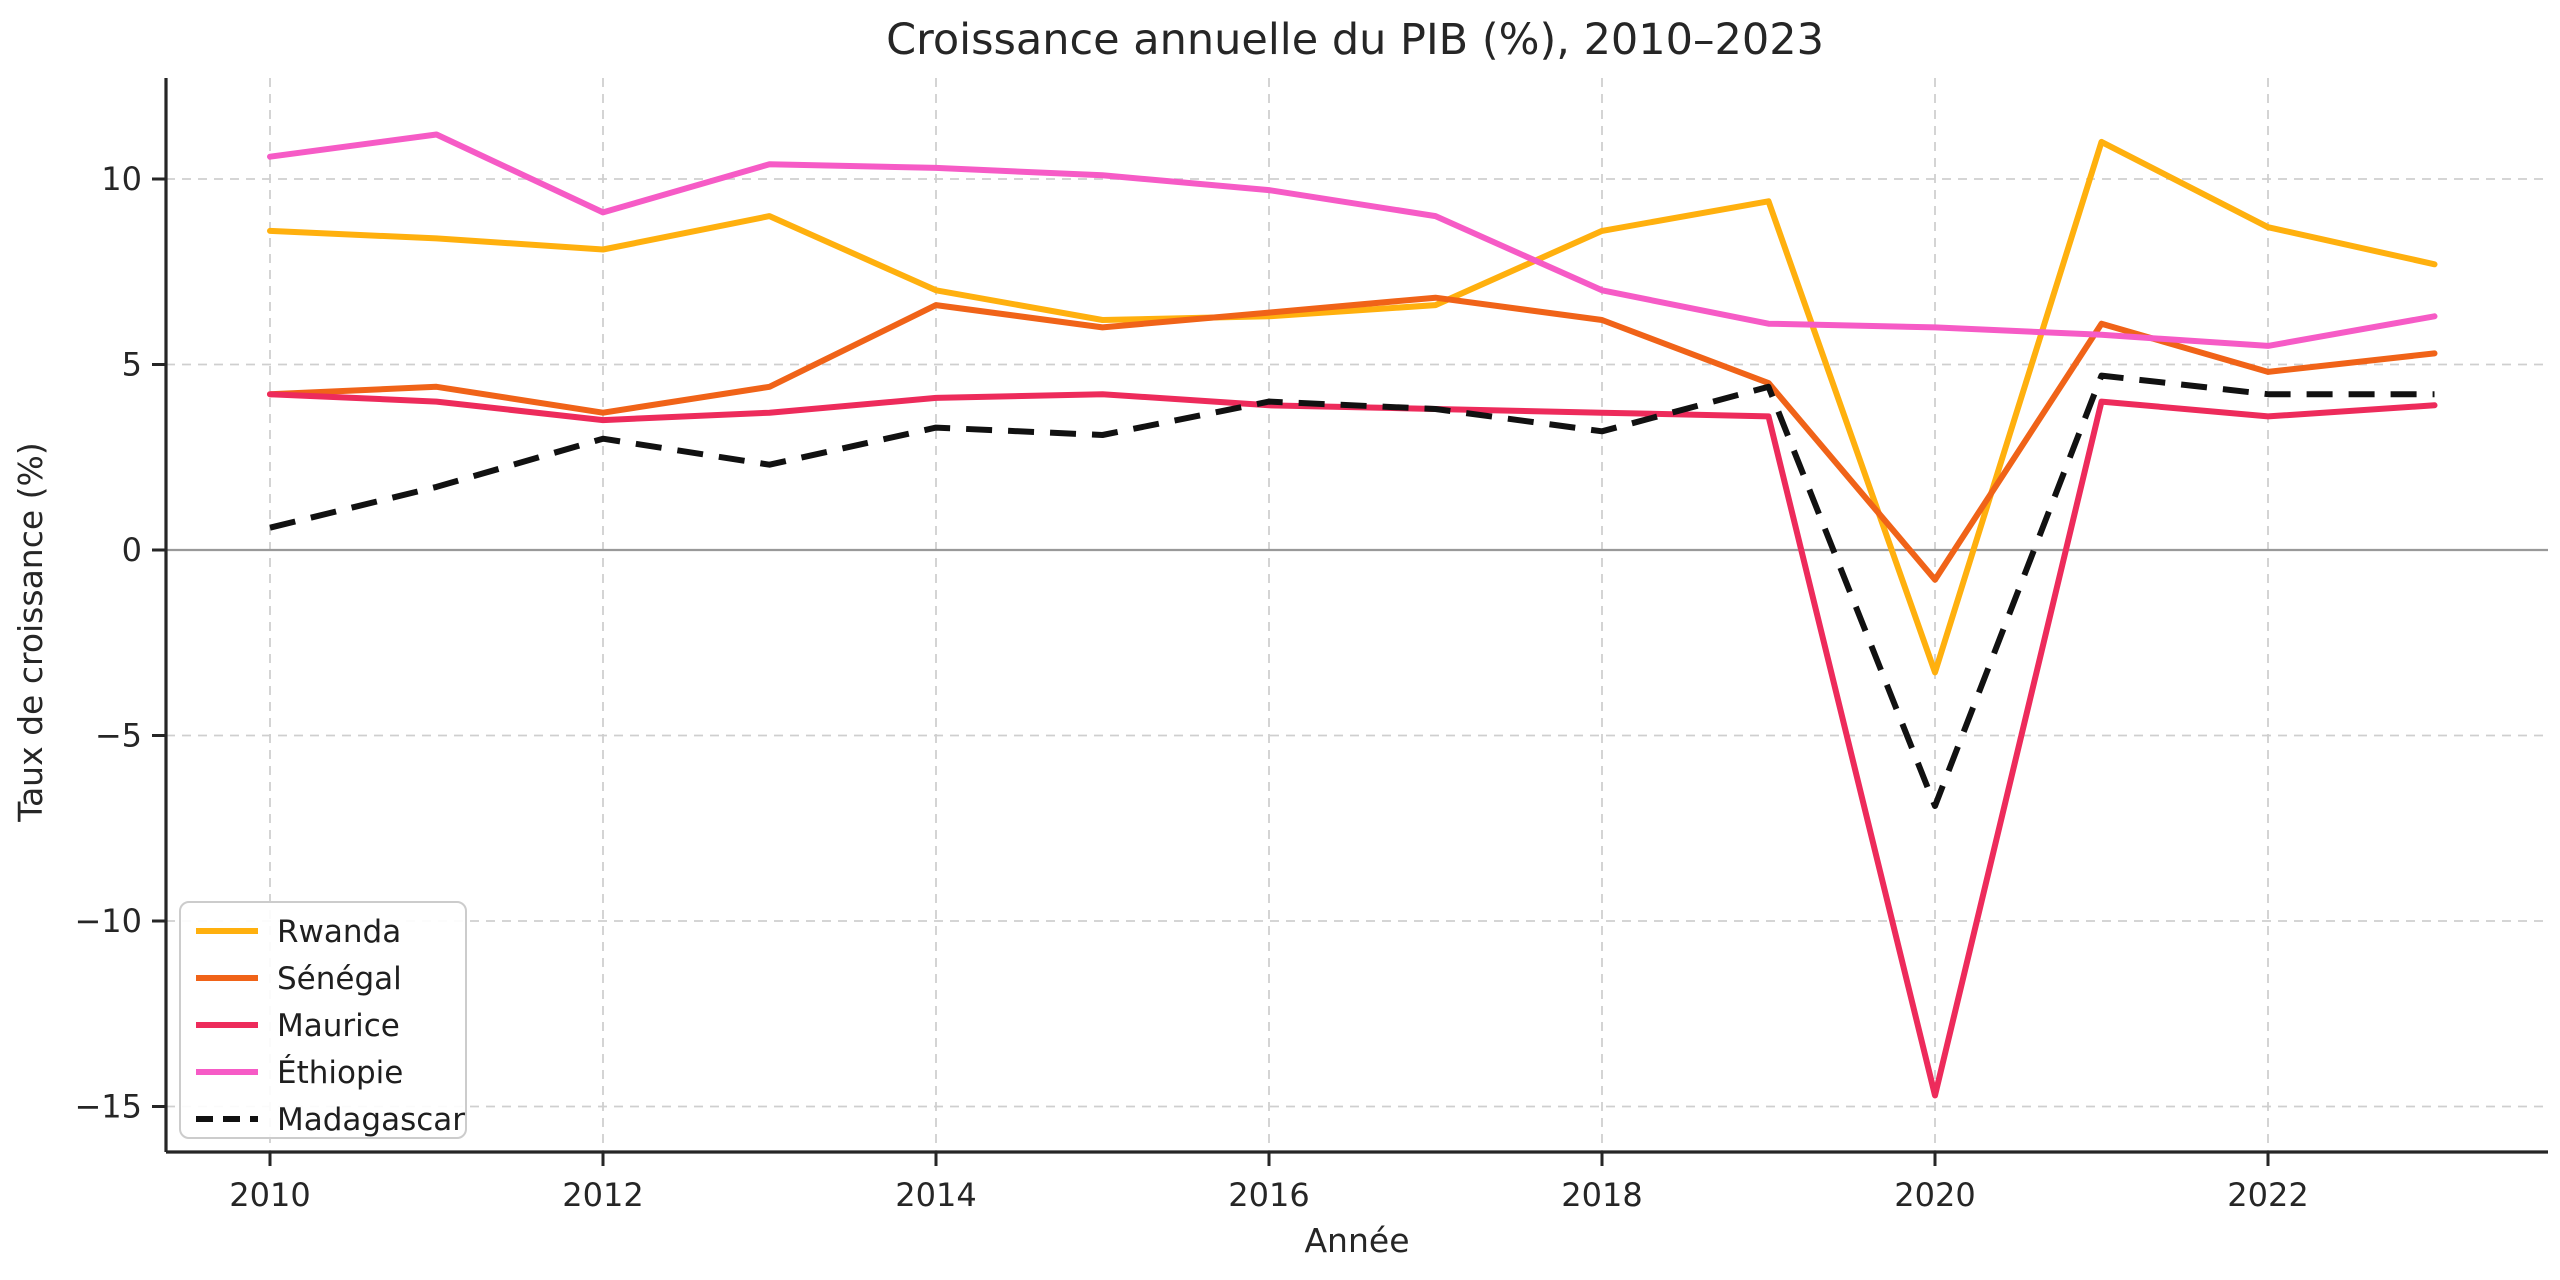  What do you see at coordinates (935, 1195) in the screenshot?
I see `x-tick-label-2014: 2014` at bounding box center [935, 1195].